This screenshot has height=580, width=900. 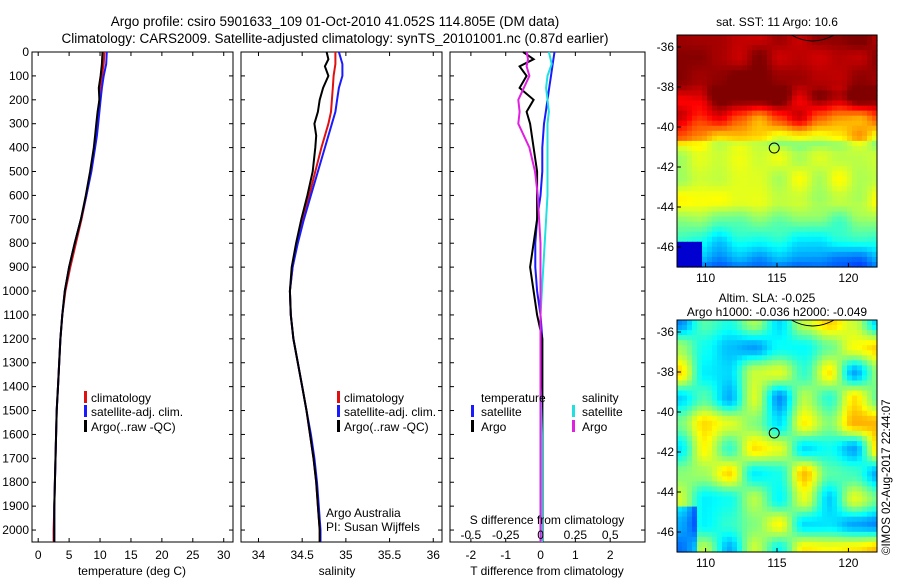 What do you see at coordinates (162, 555) in the screenshot?
I see `x-tick-label: 20` at bounding box center [162, 555].